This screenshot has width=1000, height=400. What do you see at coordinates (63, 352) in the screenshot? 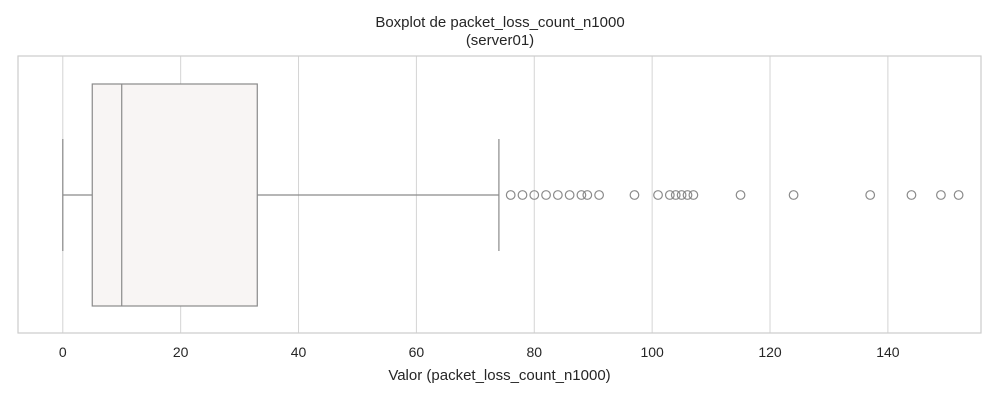
I see `x-tick-label: 0` at bounding box center [63, 352].